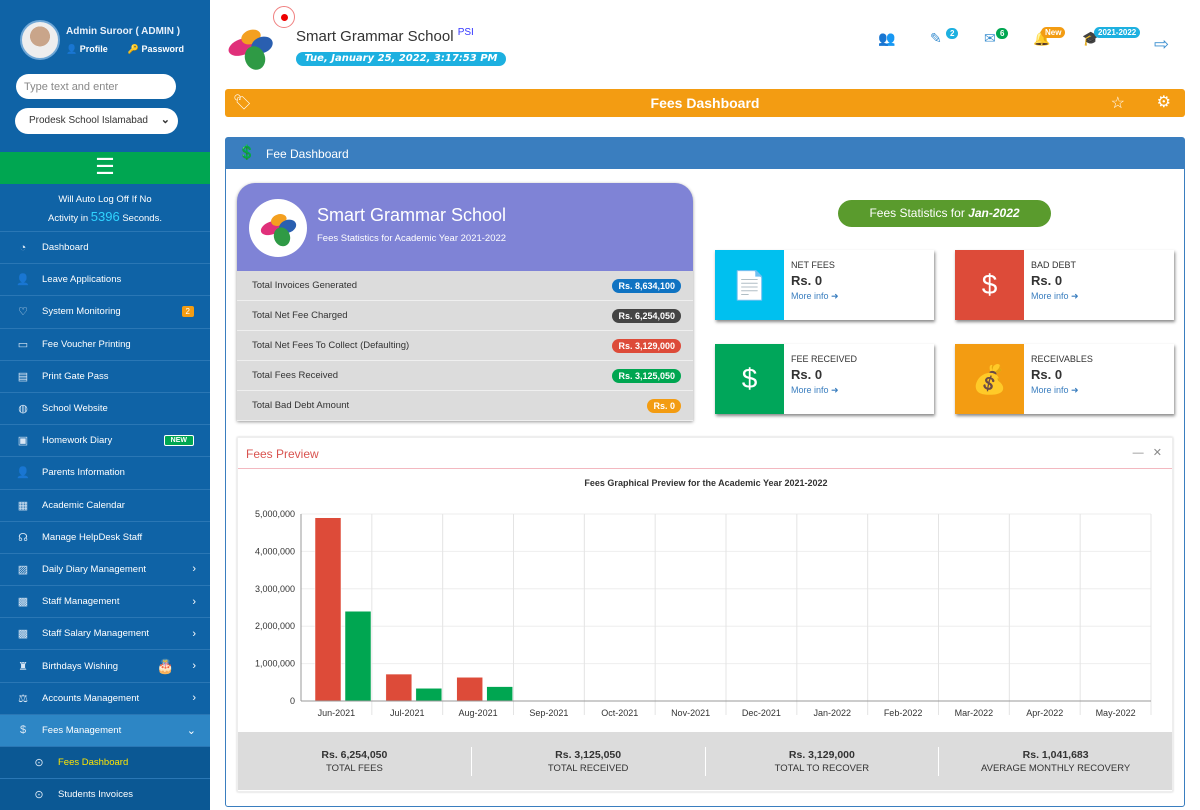 This screenshot has width=1200, height=810. What do you see at coordinates (105, 472) in the screenshot?
I see `sidebar-item-parents-information: 👤 Parents Information` at bounding box center [105, 472].